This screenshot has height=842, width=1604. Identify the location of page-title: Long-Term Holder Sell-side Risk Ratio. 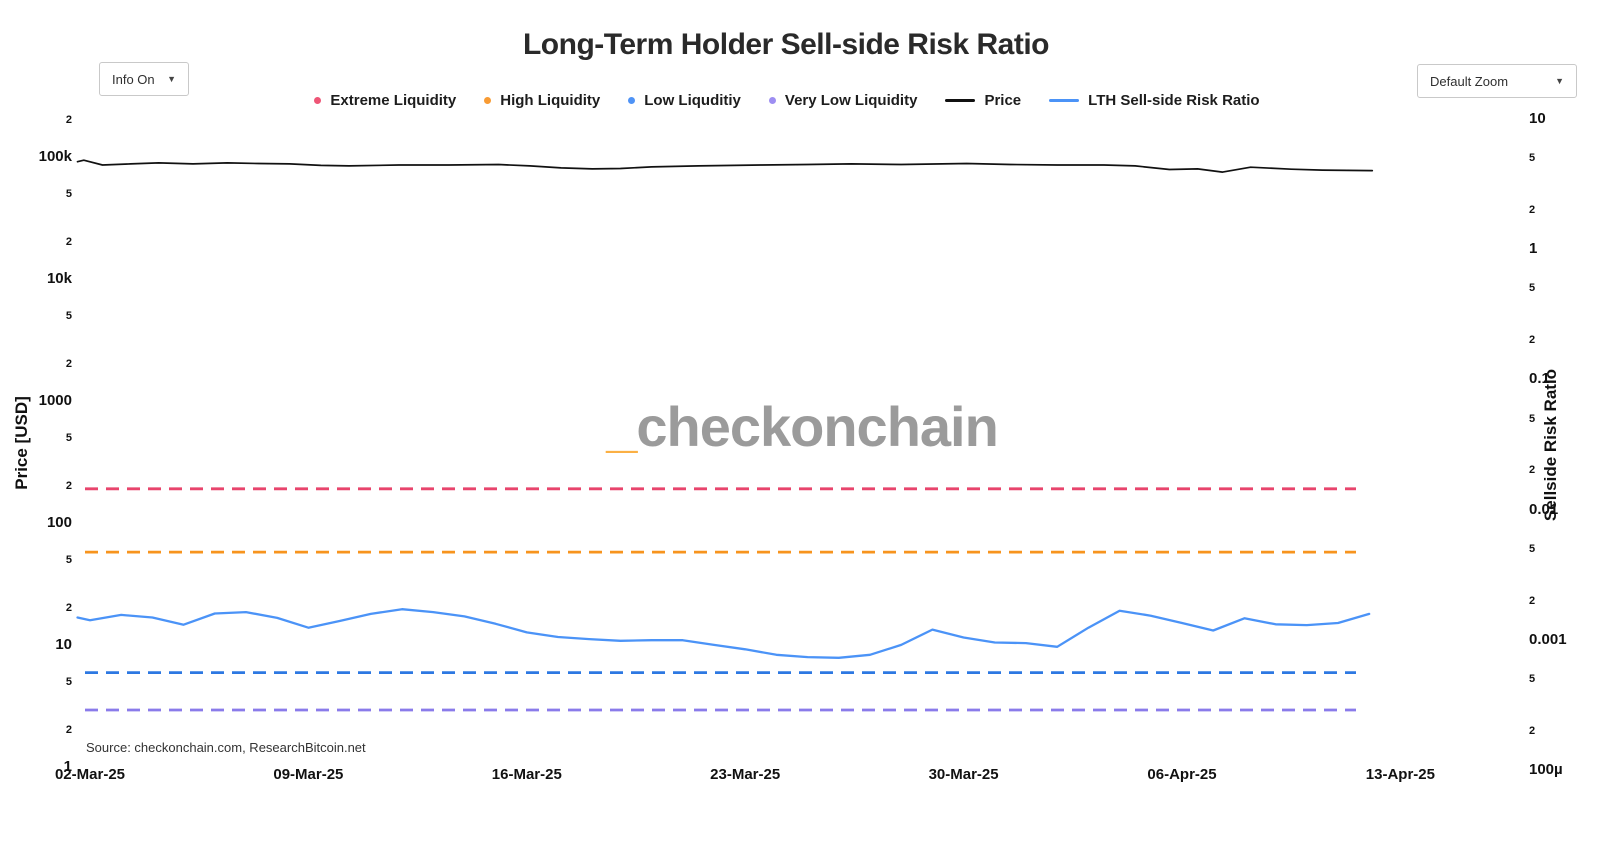
(786, 44).